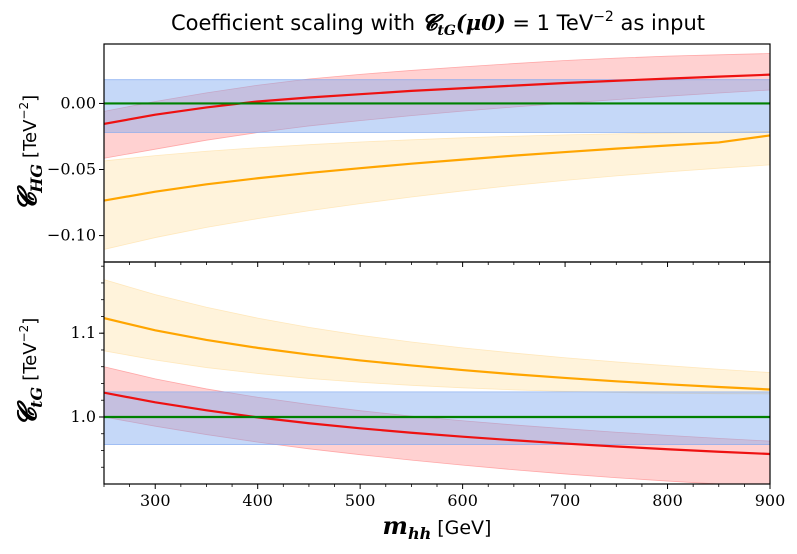  I want to click on top-ytick-label: −0.10, so click(71, 235).